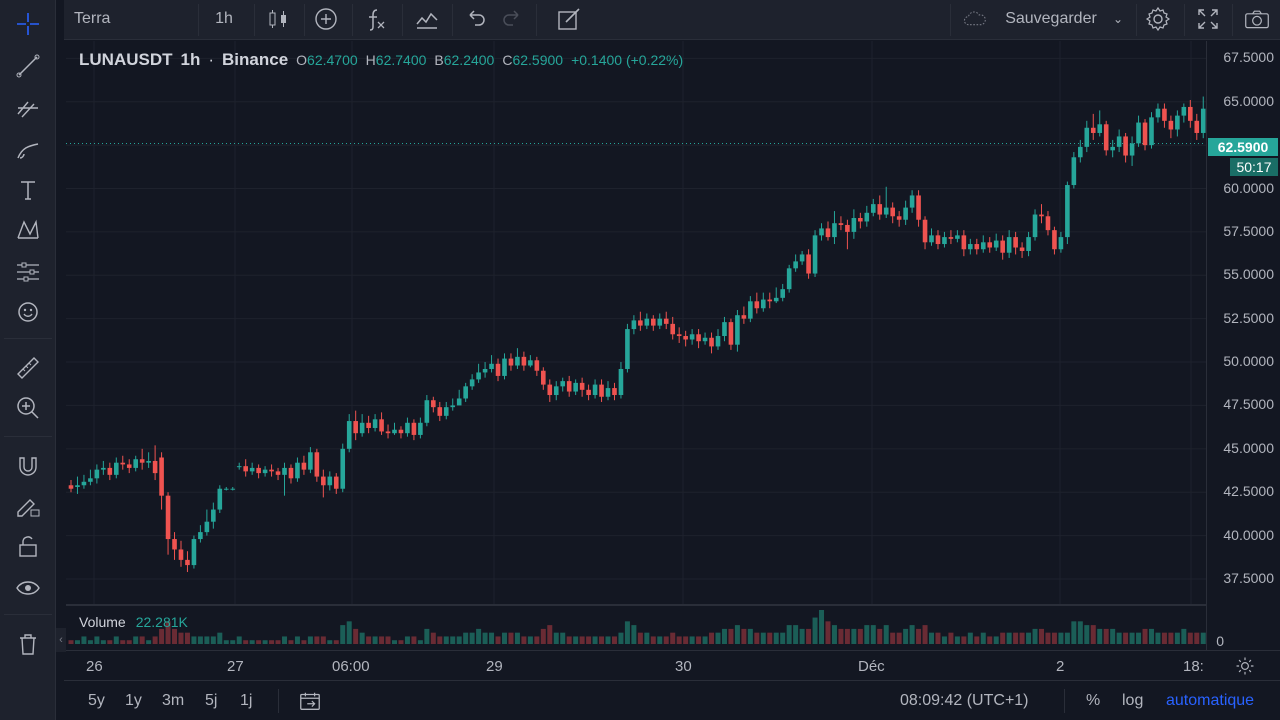 The width and height of the screenshot is (1280, 720). I want to click on save-button: Sauvegarder, so click(1051, 18).